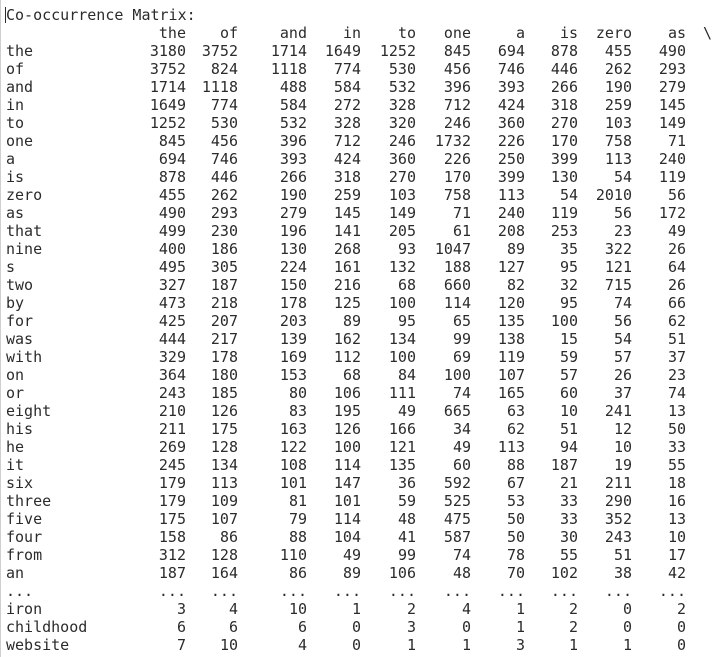  I want to click on matrix-cell: 1118, so click(219, 87).